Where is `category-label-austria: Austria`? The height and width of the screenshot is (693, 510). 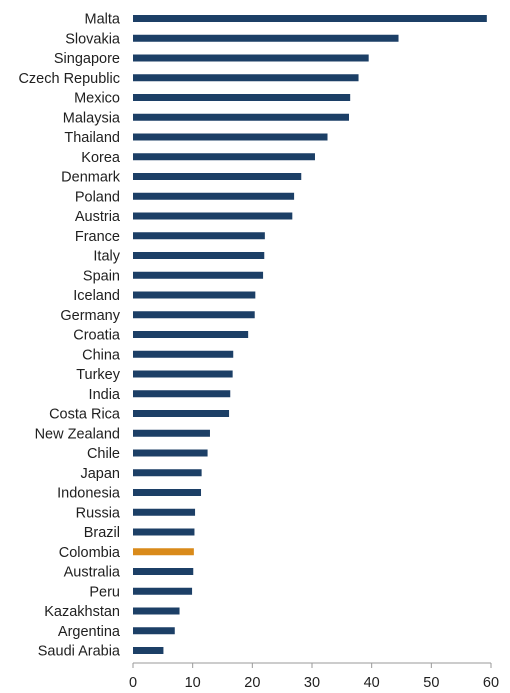 category-label-austria: Austria is located at coordinates (98, 217).